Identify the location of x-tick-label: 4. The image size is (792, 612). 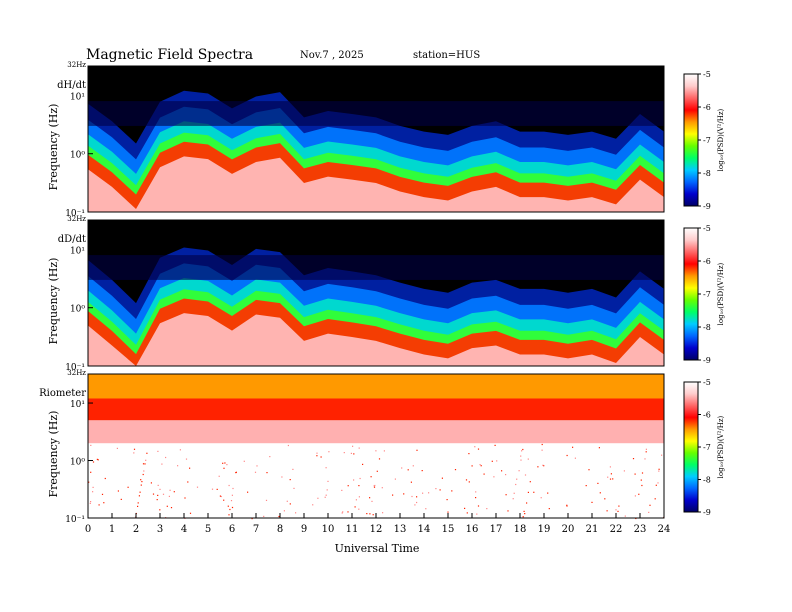
(184, 529).